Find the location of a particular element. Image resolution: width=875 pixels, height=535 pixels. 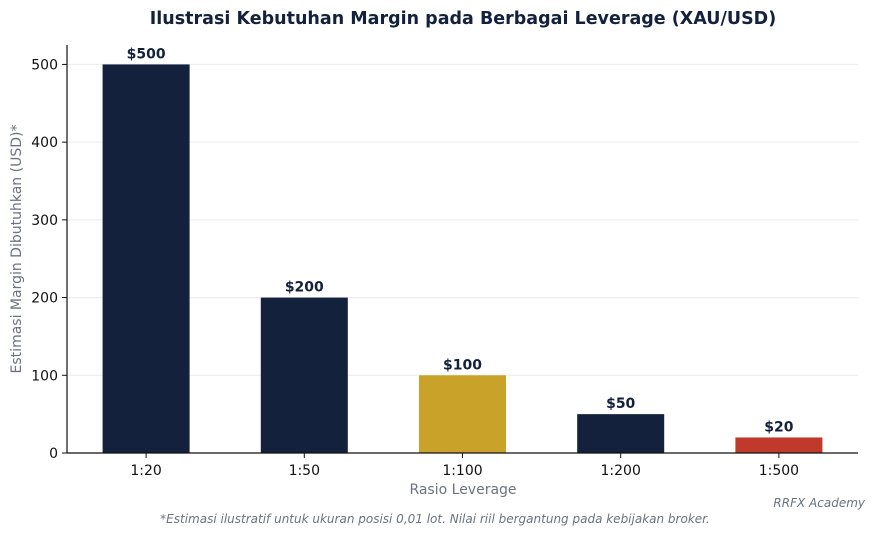

y-tick-label: 200 is located at coordinates (44, 299).